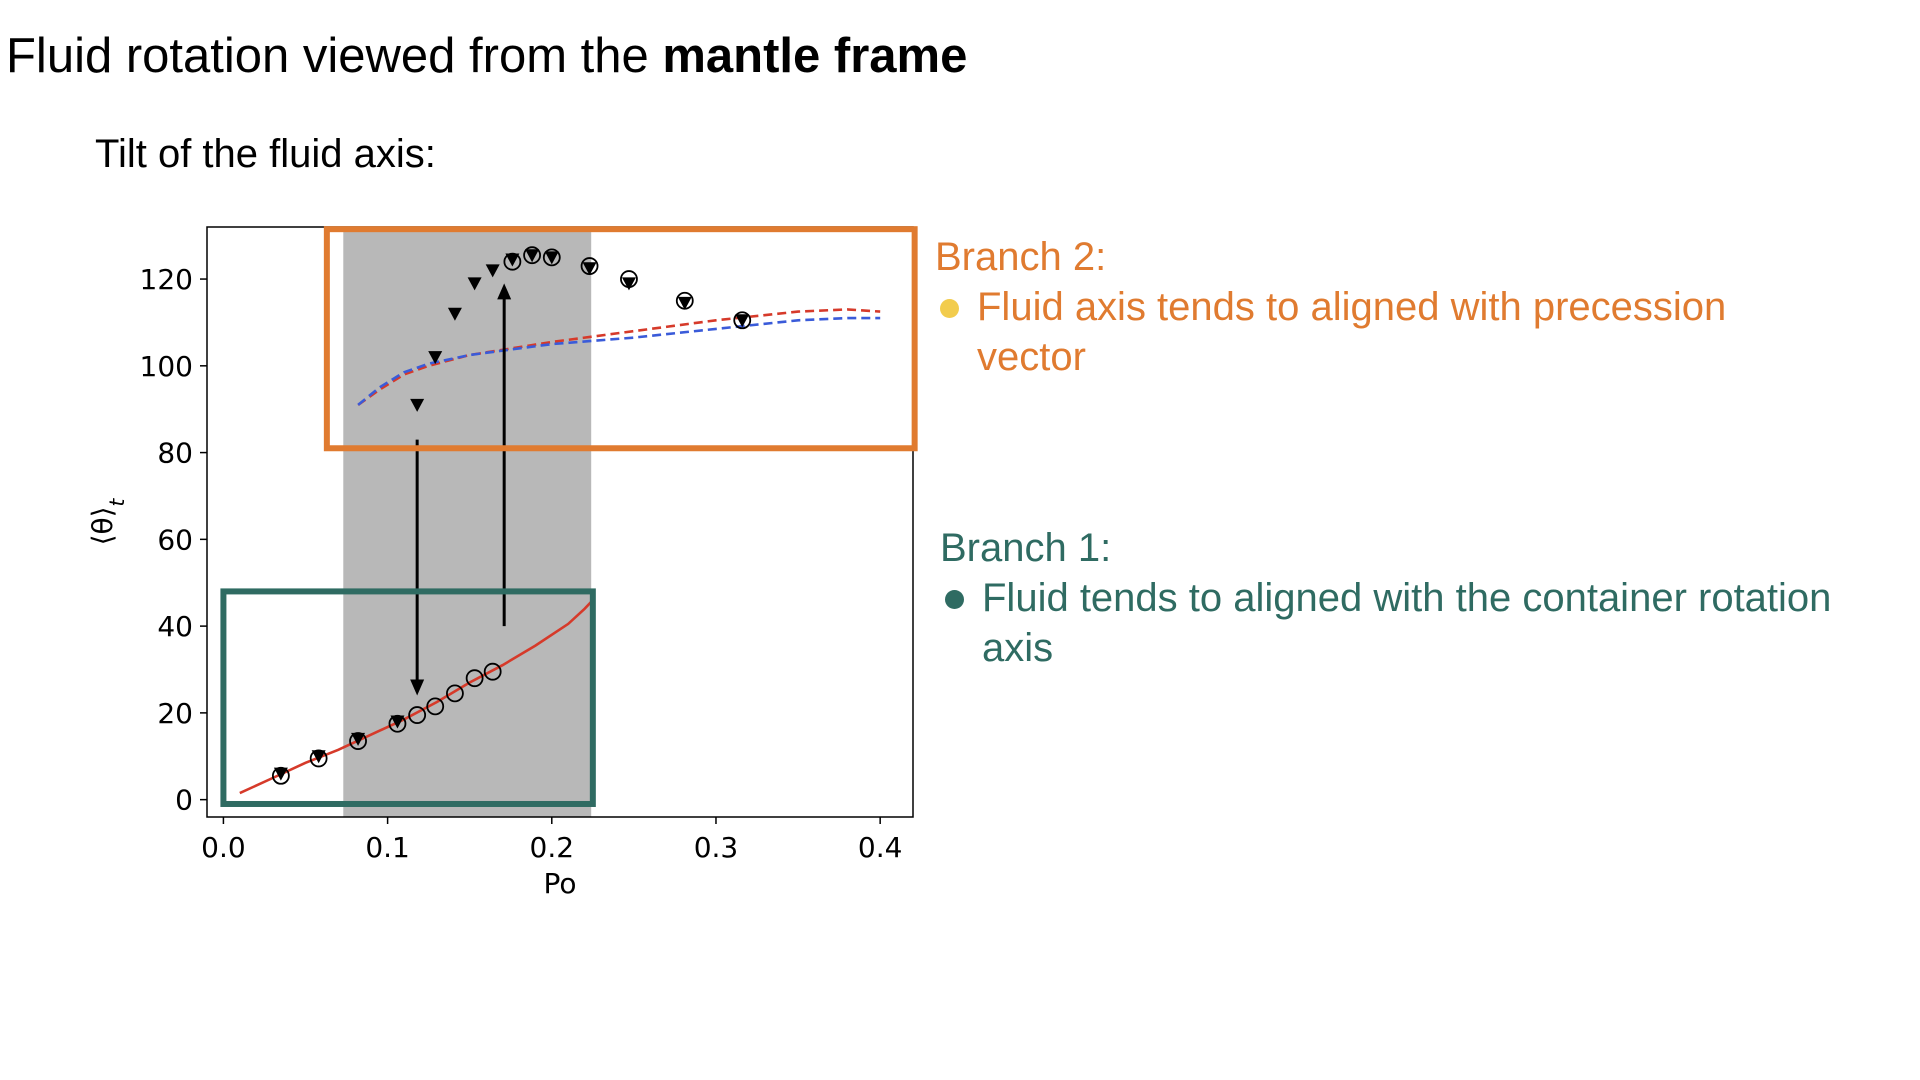  I want to click on x-axis-label: Po, so click(559, 883).